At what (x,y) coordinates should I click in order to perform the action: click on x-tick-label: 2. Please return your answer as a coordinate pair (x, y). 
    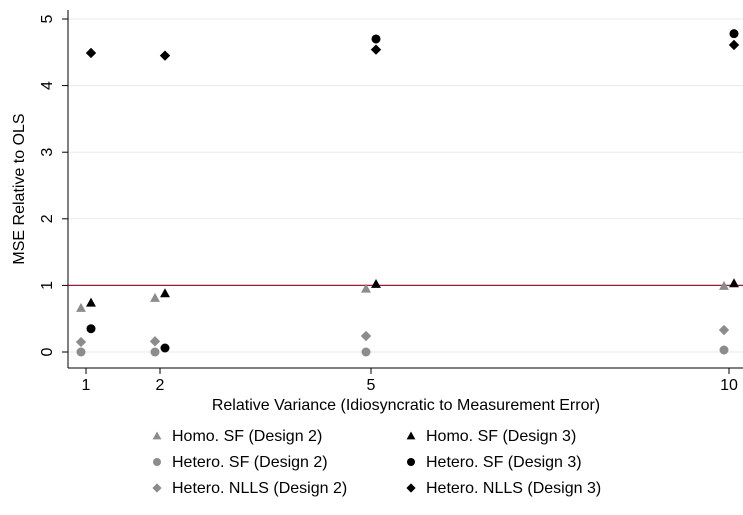
    Looking at the image, I should click on (160, 385).